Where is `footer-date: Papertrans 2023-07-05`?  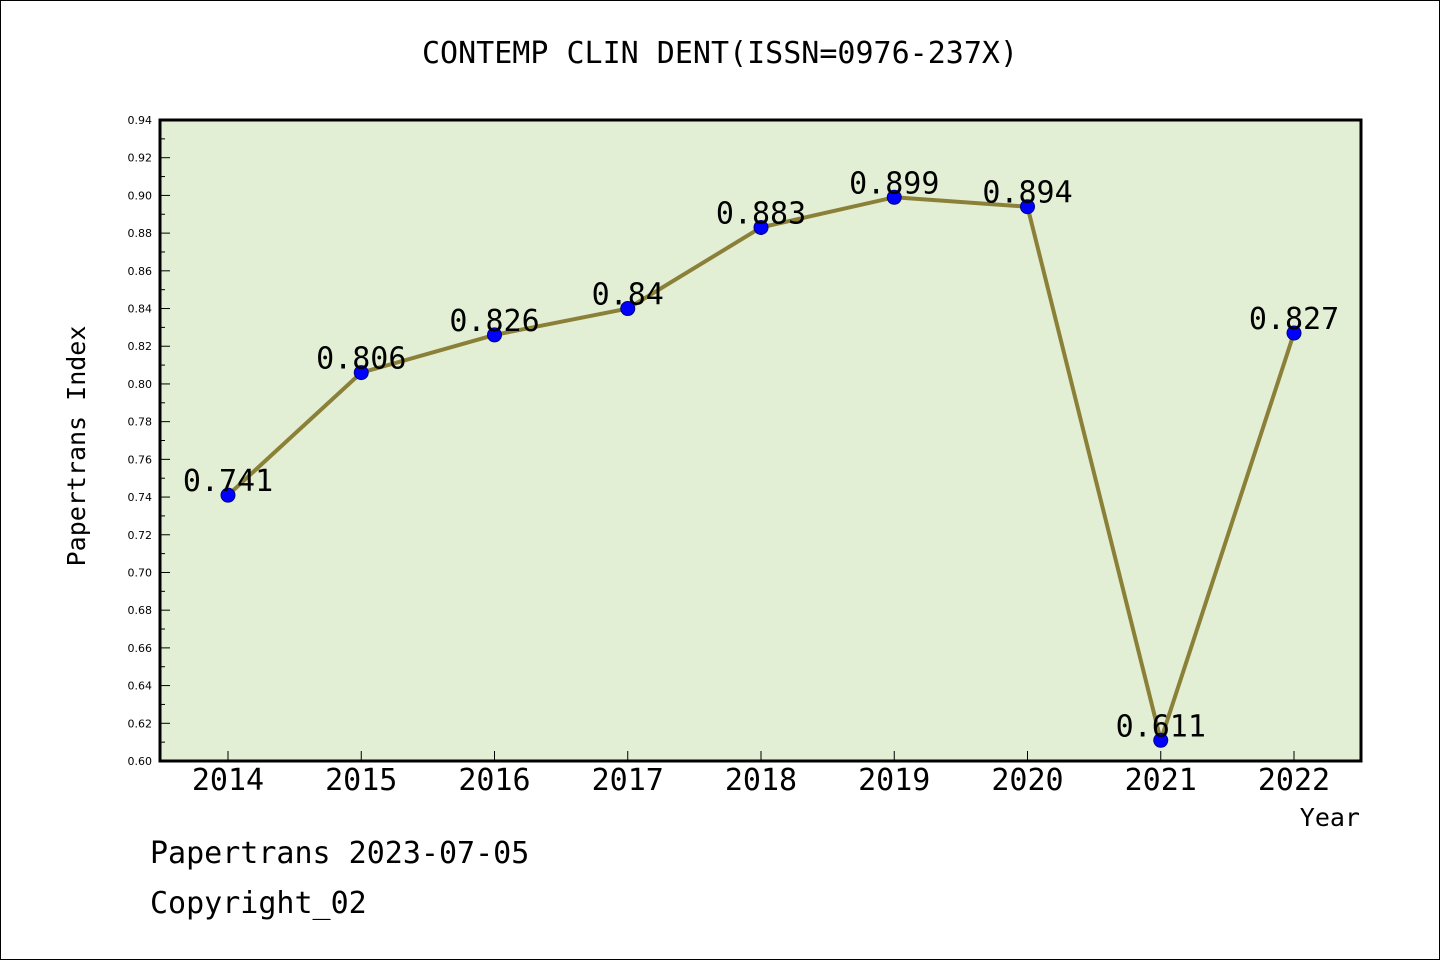
footer-date: Papertrans 2023-07-05 is located at coordinates (340, 853).